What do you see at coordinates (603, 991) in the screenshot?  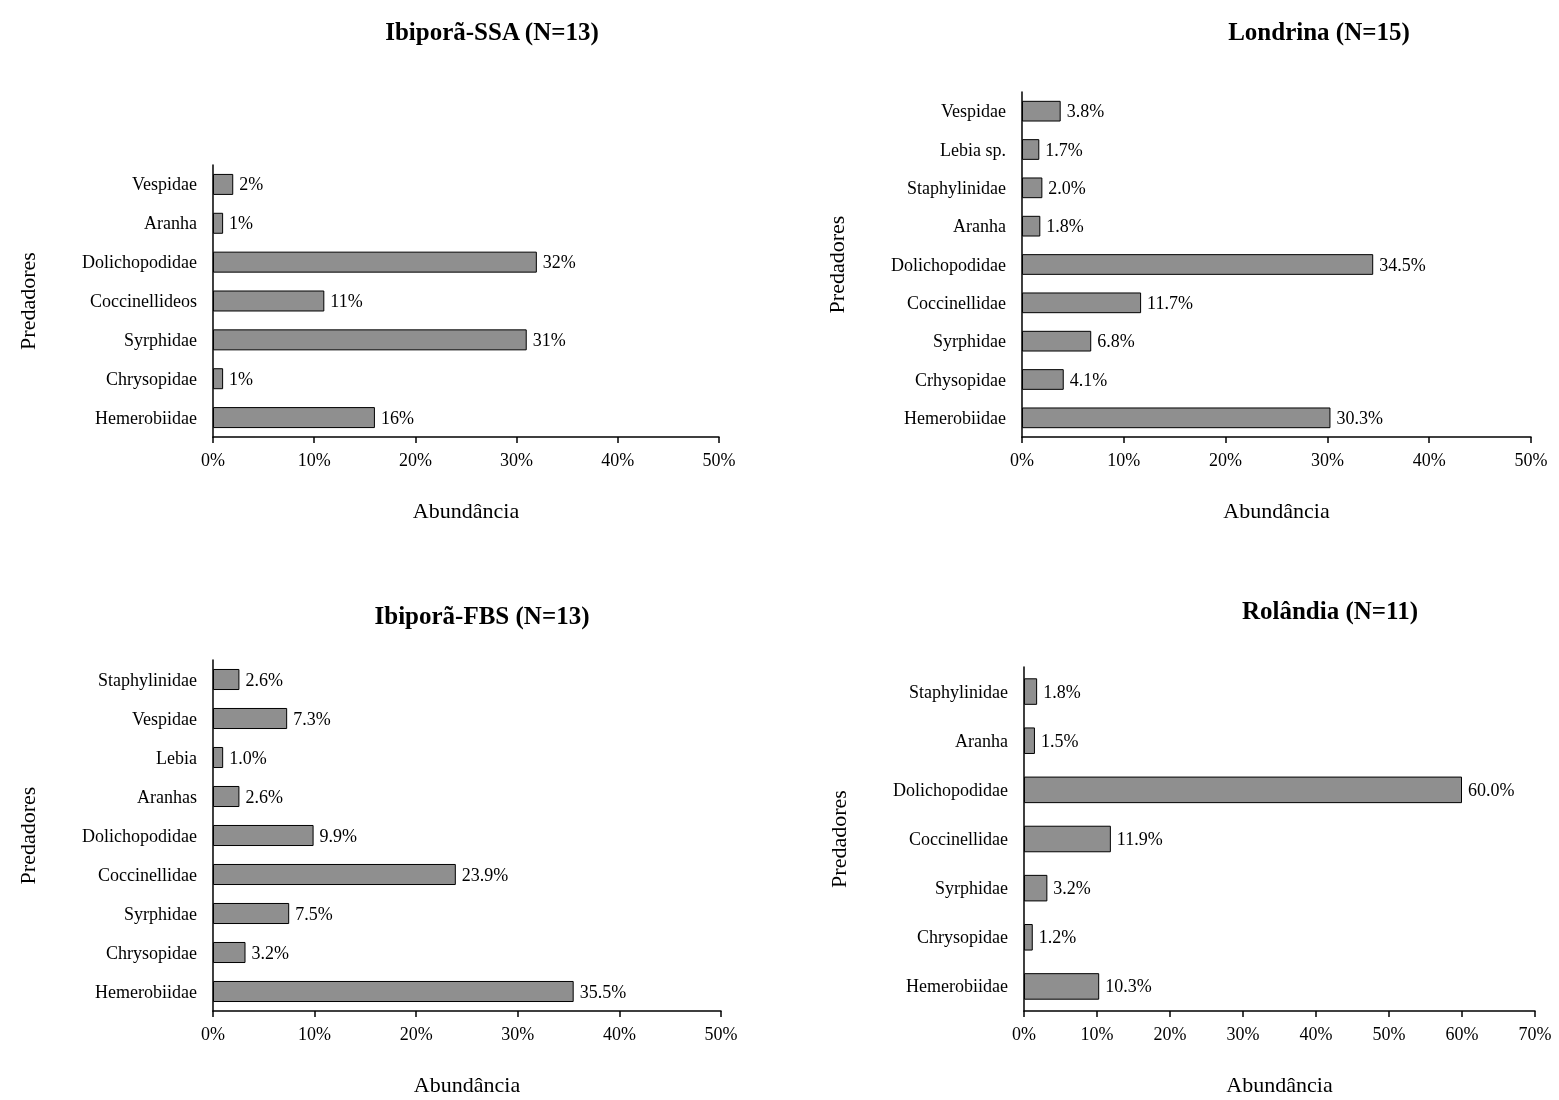 I see `data-label: 35.5%` at bounding box center [603, 991].